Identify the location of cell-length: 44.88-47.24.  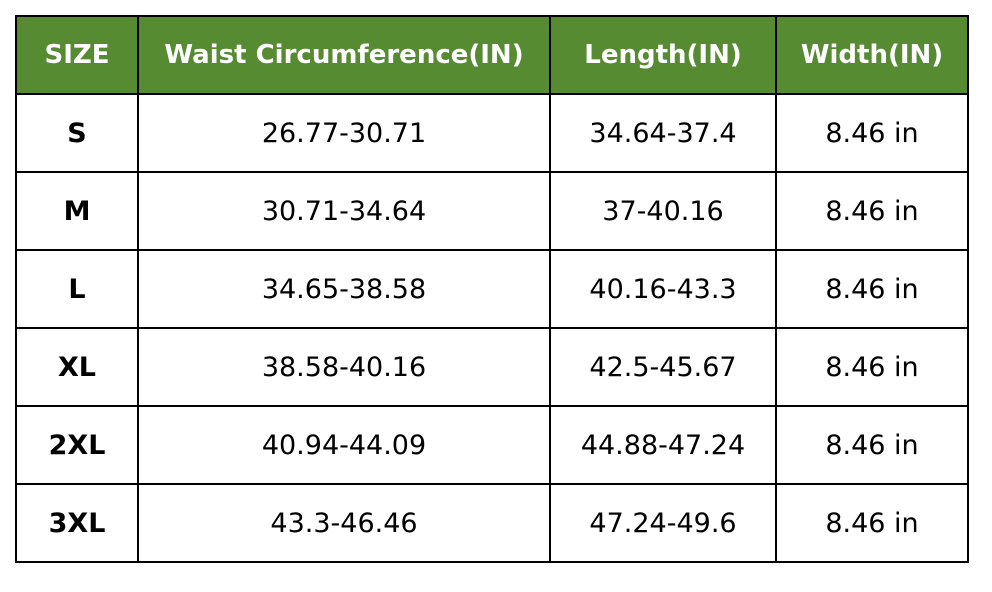
(663, 445).